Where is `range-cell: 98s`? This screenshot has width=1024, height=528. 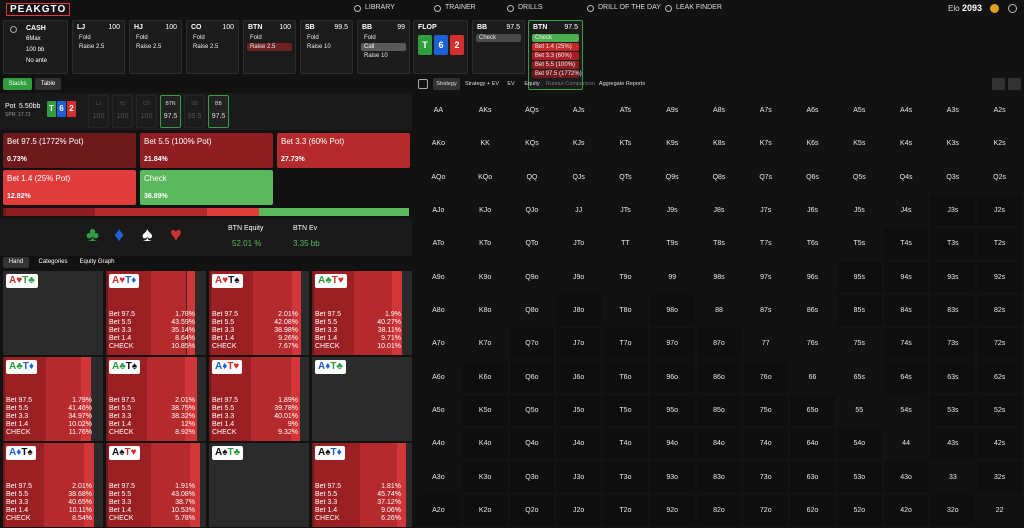 range-cell: 98s is located at coordinates (719, 277).